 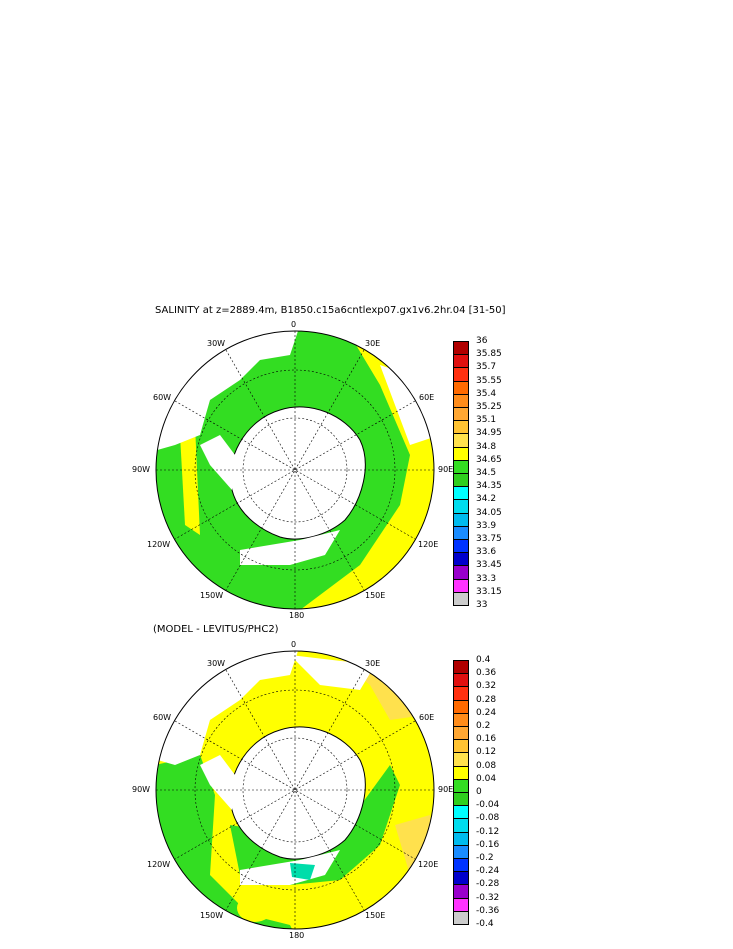 I want to click on colorbar-tick-label: 35.4, so click(x=486, y=393).